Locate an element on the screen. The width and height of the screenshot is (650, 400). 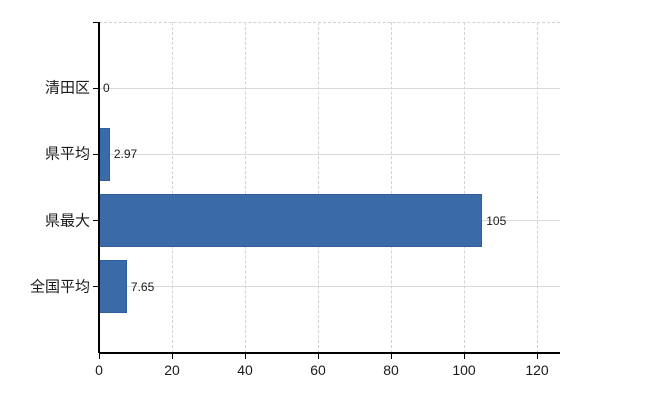
x-tick-label: 0 is located at coordinates (99, 370).